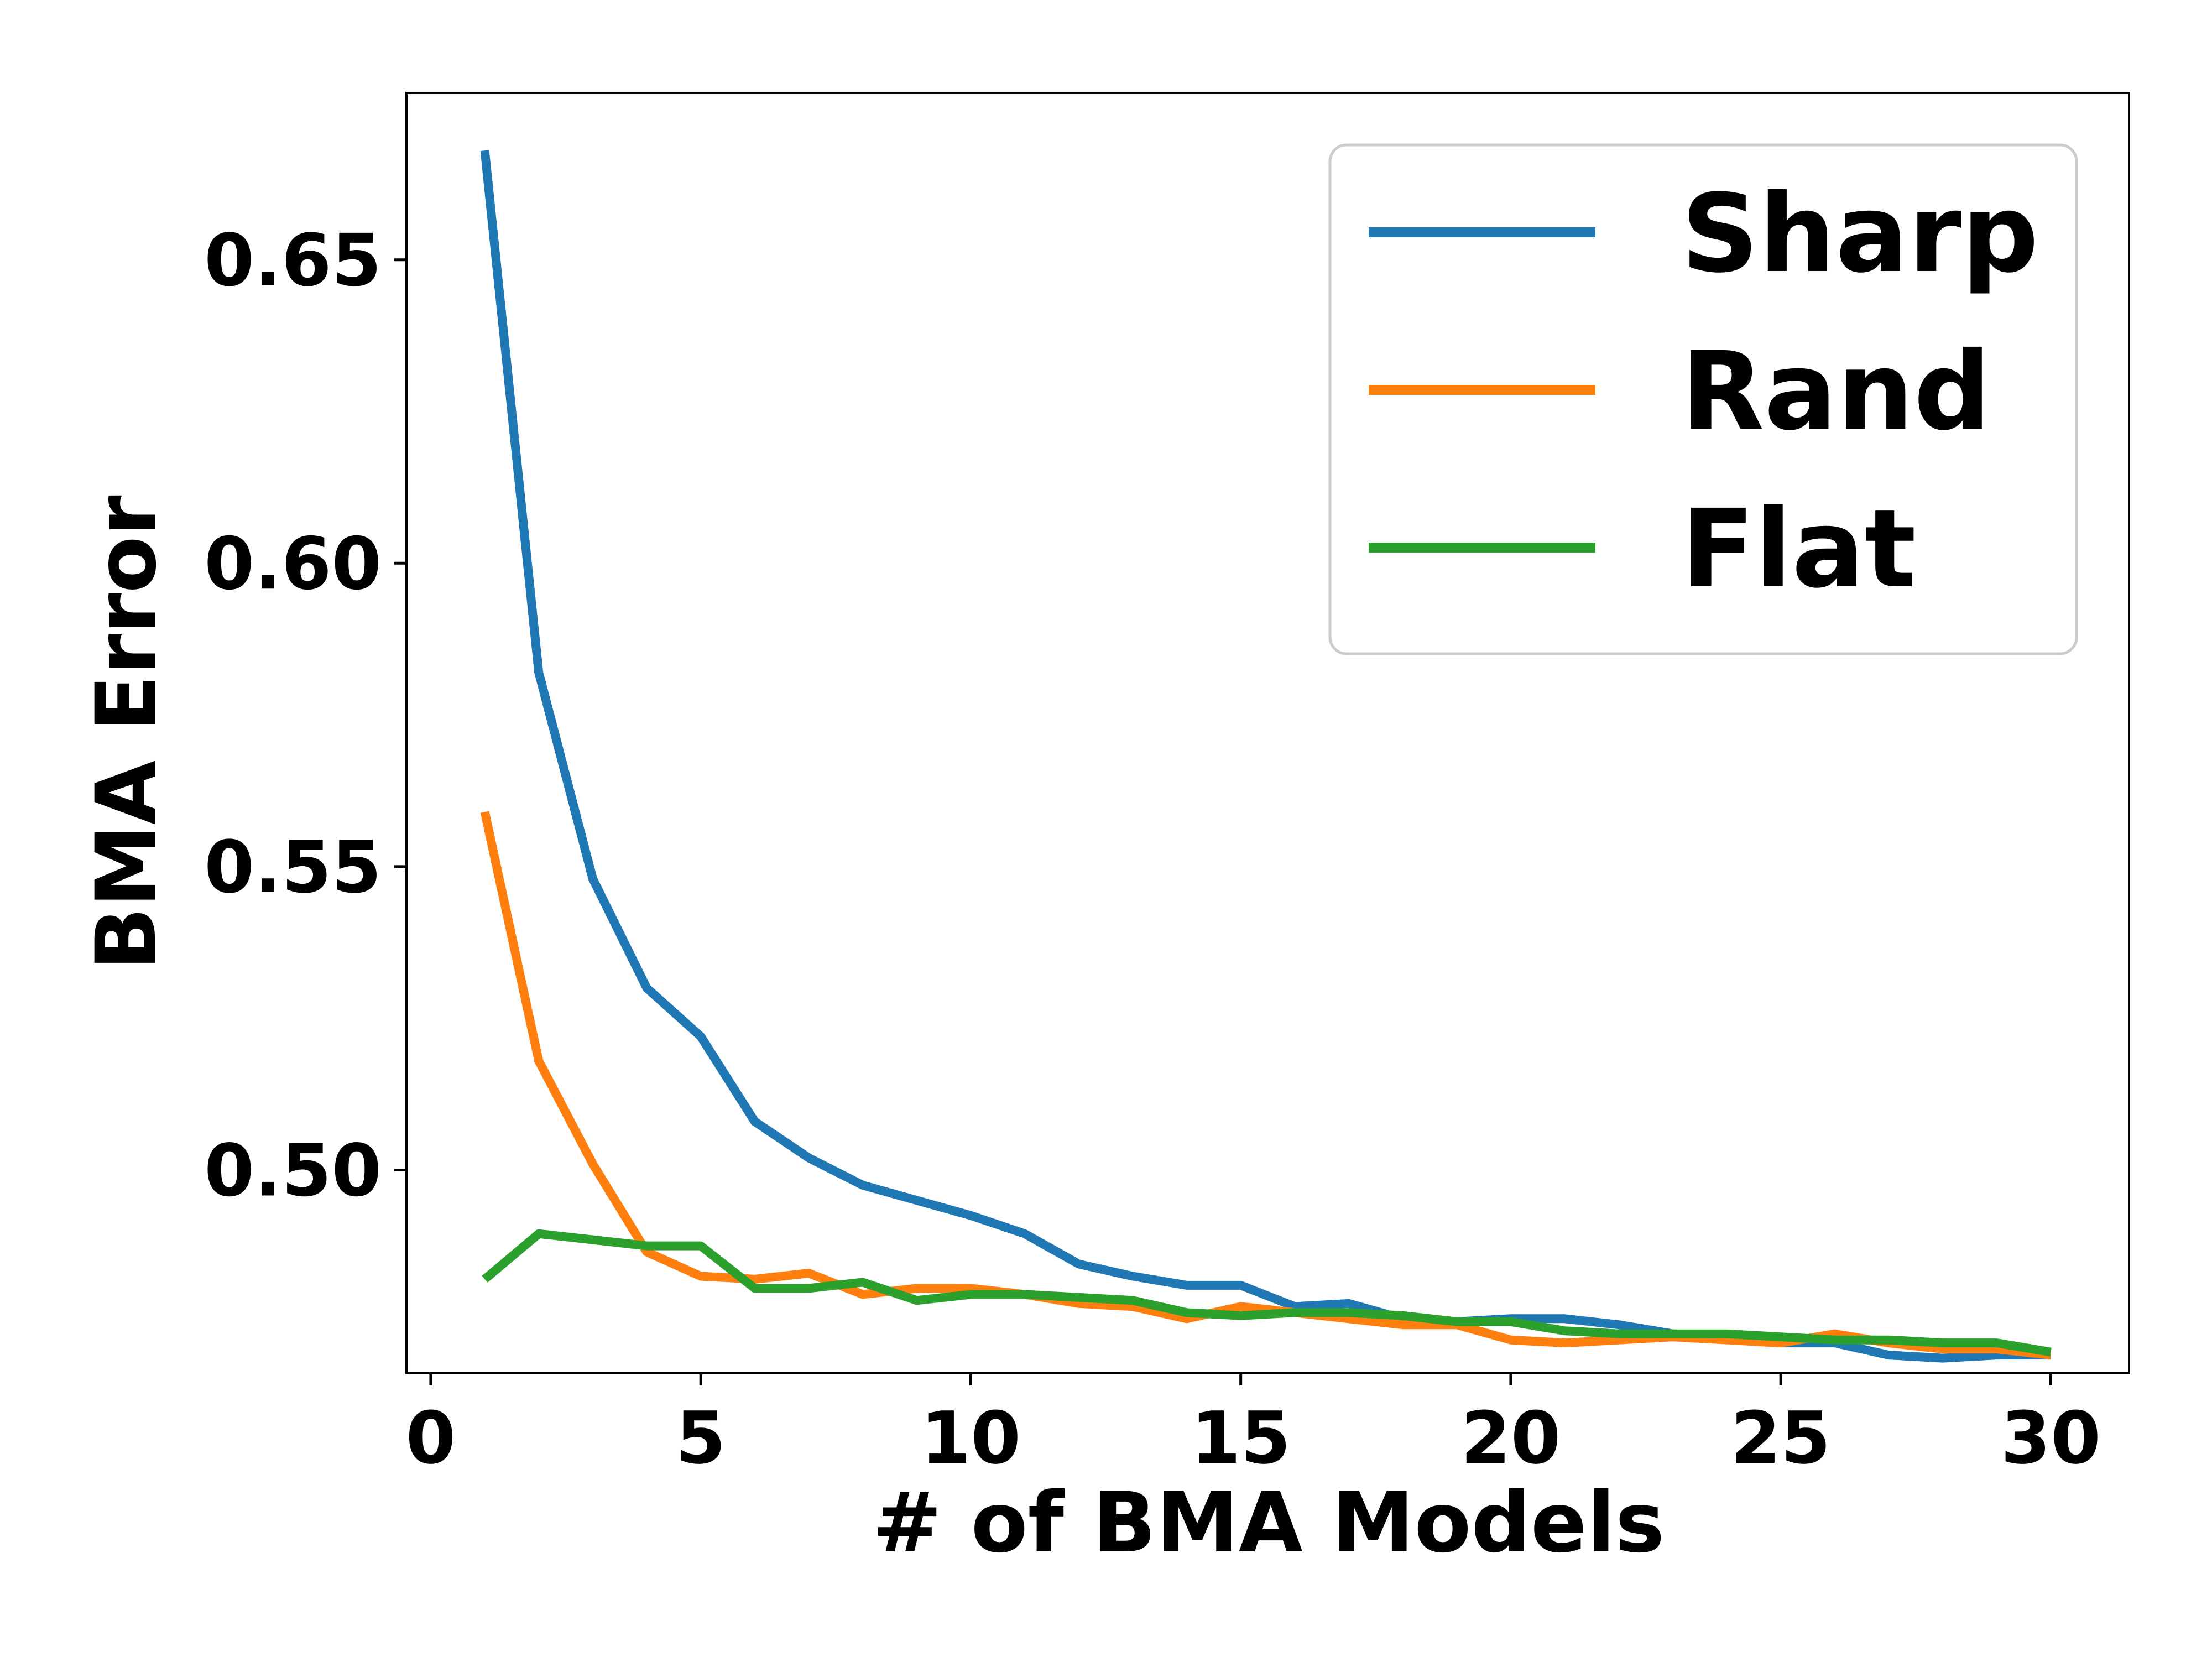 The image size is (2212, 1662). Describe the element at coordinates (305, 715) in the screenshot. I see `y-axis: 0.50 0.55 0.60 0.65` at that location.